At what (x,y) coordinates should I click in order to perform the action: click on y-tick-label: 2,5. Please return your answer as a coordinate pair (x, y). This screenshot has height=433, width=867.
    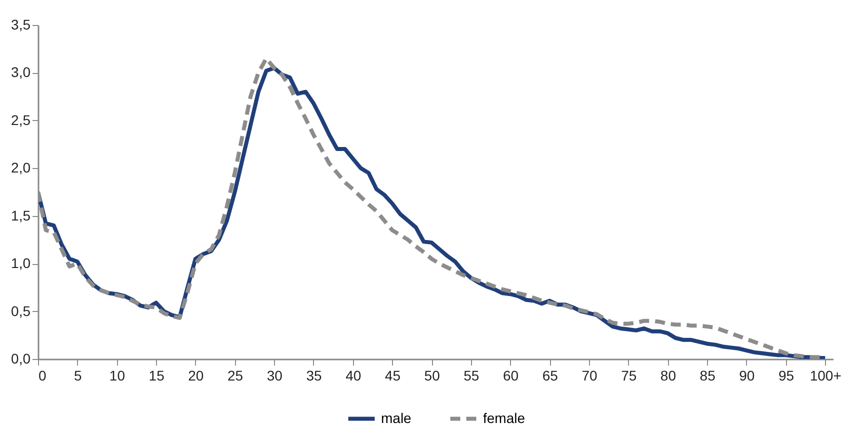
    Looking at the image, I should click on (21, 120).